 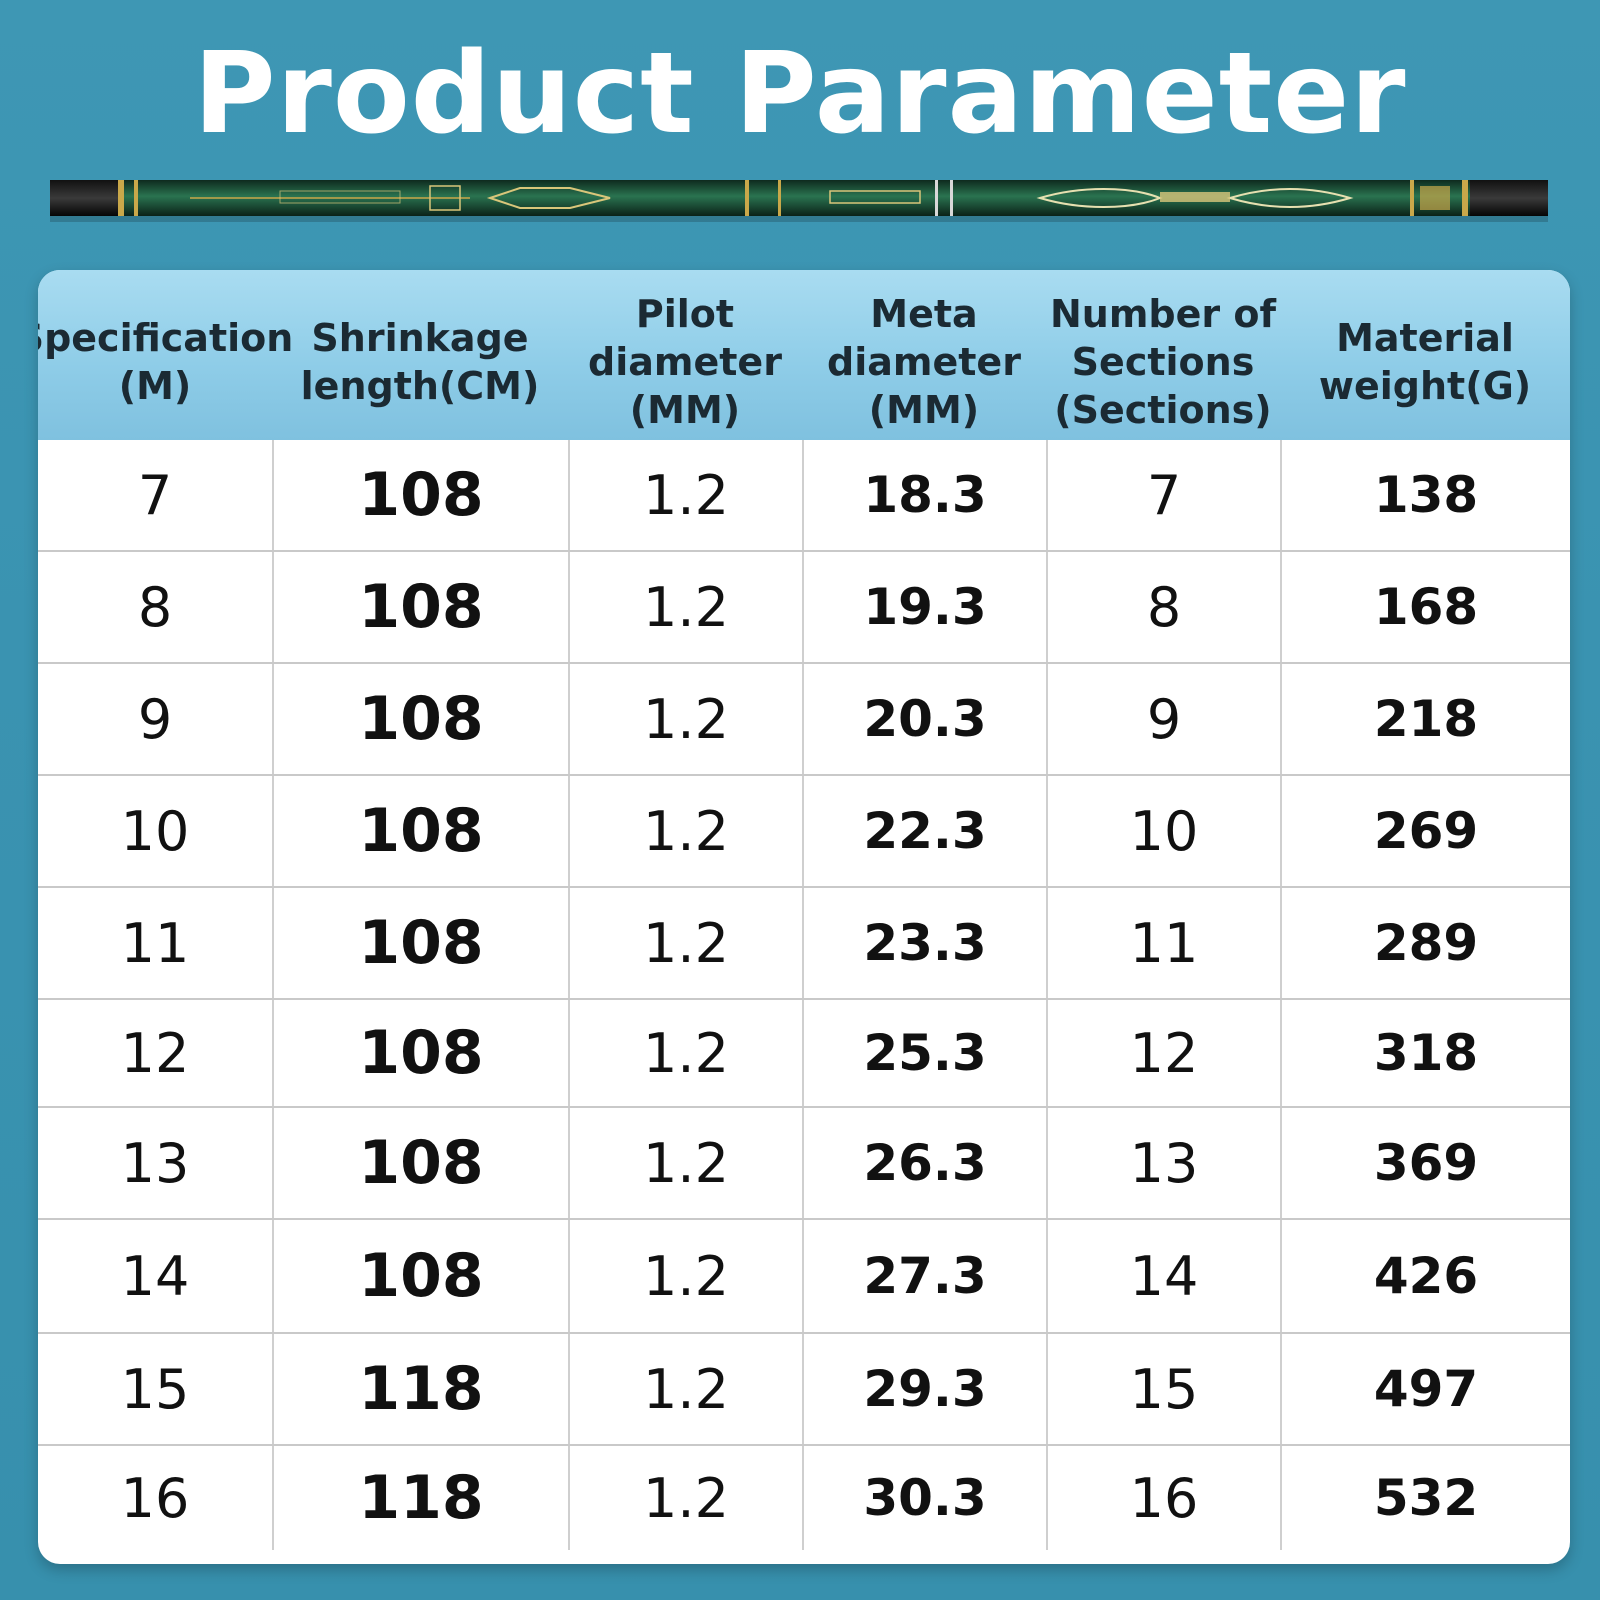 I want to click on cell-specification: 16, so click(x=155, y=1498).